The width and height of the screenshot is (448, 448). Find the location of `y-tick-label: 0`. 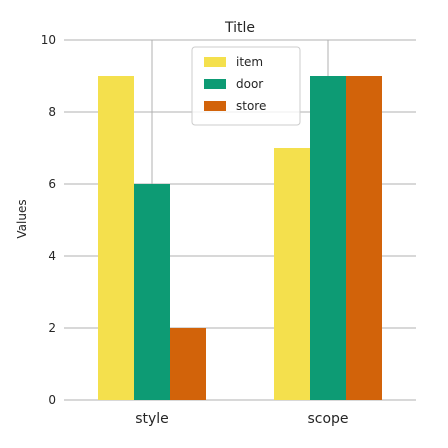

y-tick-label: 0 is located at coordinates (52, 400).